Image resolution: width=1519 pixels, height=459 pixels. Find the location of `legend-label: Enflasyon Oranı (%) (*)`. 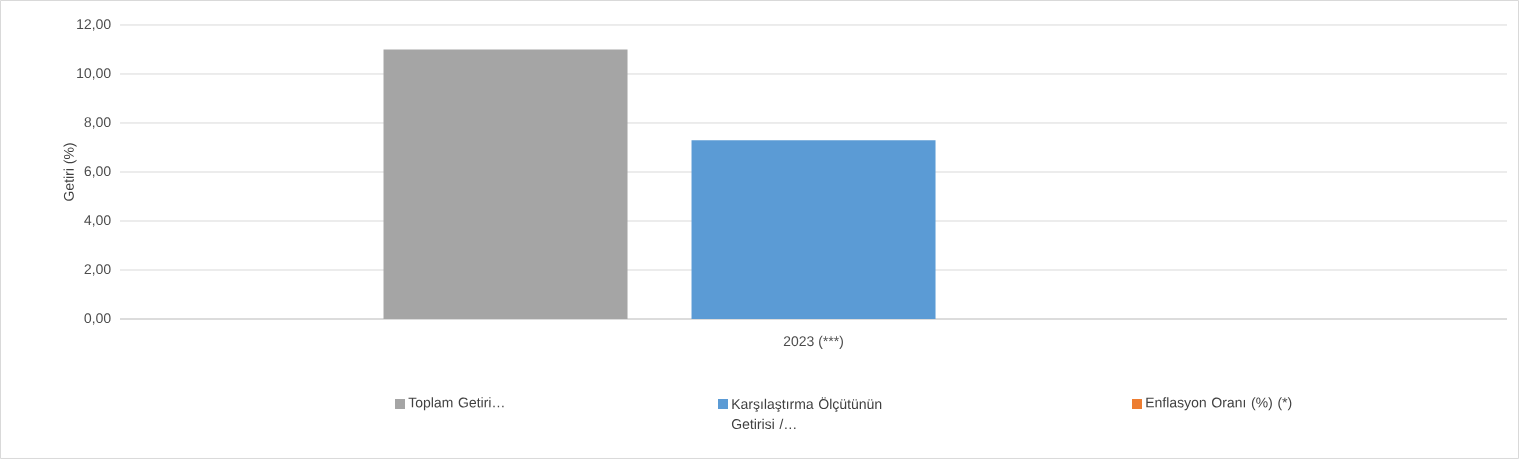

legend-label: Enflasyon Oranı (%) (*) is located at coordinates (1219, 404).